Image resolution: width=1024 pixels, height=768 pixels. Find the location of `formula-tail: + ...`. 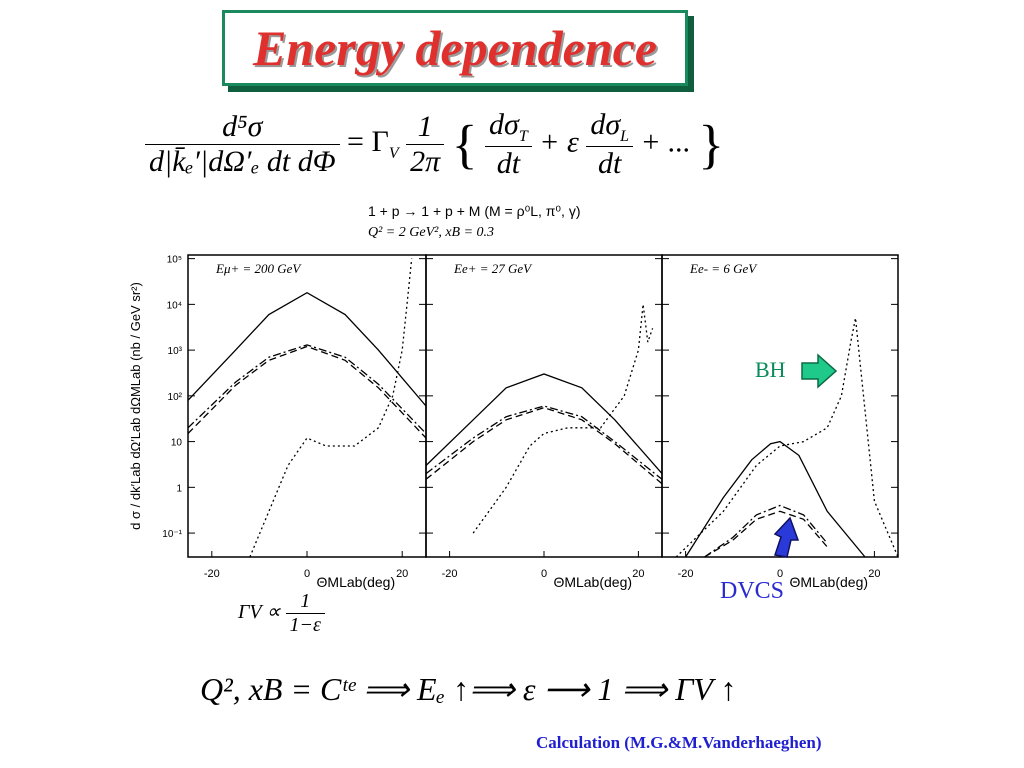

formula-tail: + ... is located at coordinates (665, 142).